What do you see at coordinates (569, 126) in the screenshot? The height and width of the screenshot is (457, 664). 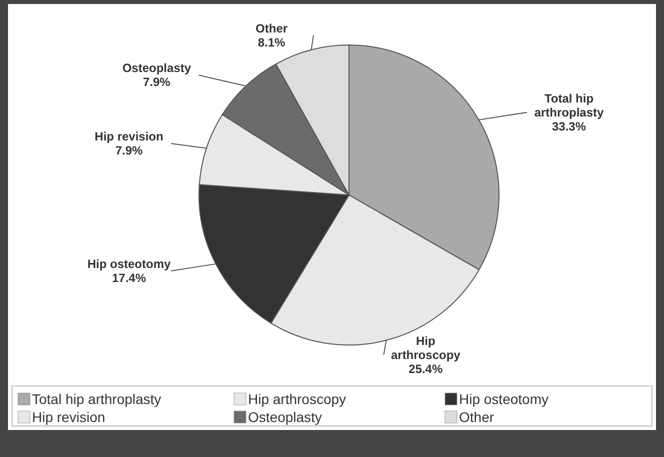 I see `data-label: 33.3%` at bounding box center [569, 126].